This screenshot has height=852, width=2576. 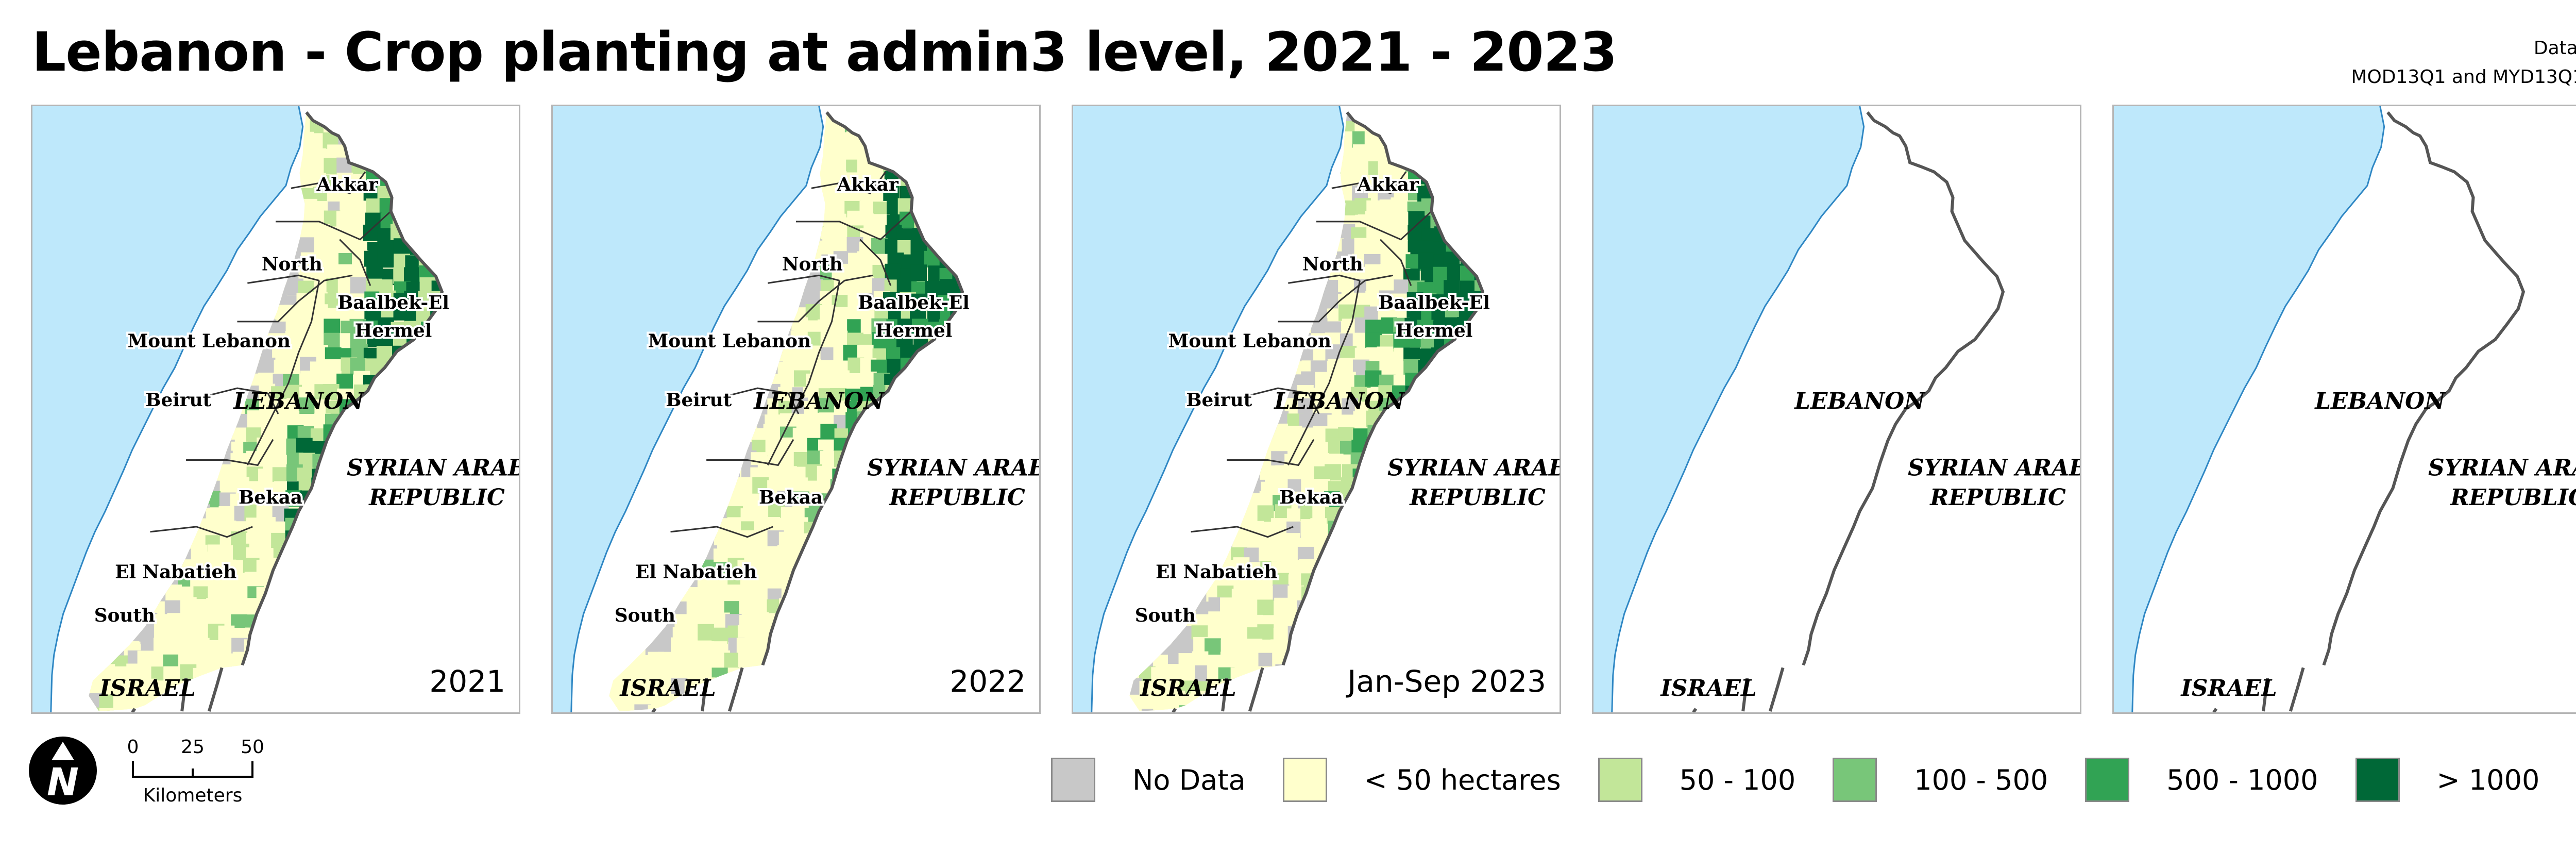 I want to click on data-source-value: MOD13Q1 and MYD13Q1, so click(x=2463, y=77).